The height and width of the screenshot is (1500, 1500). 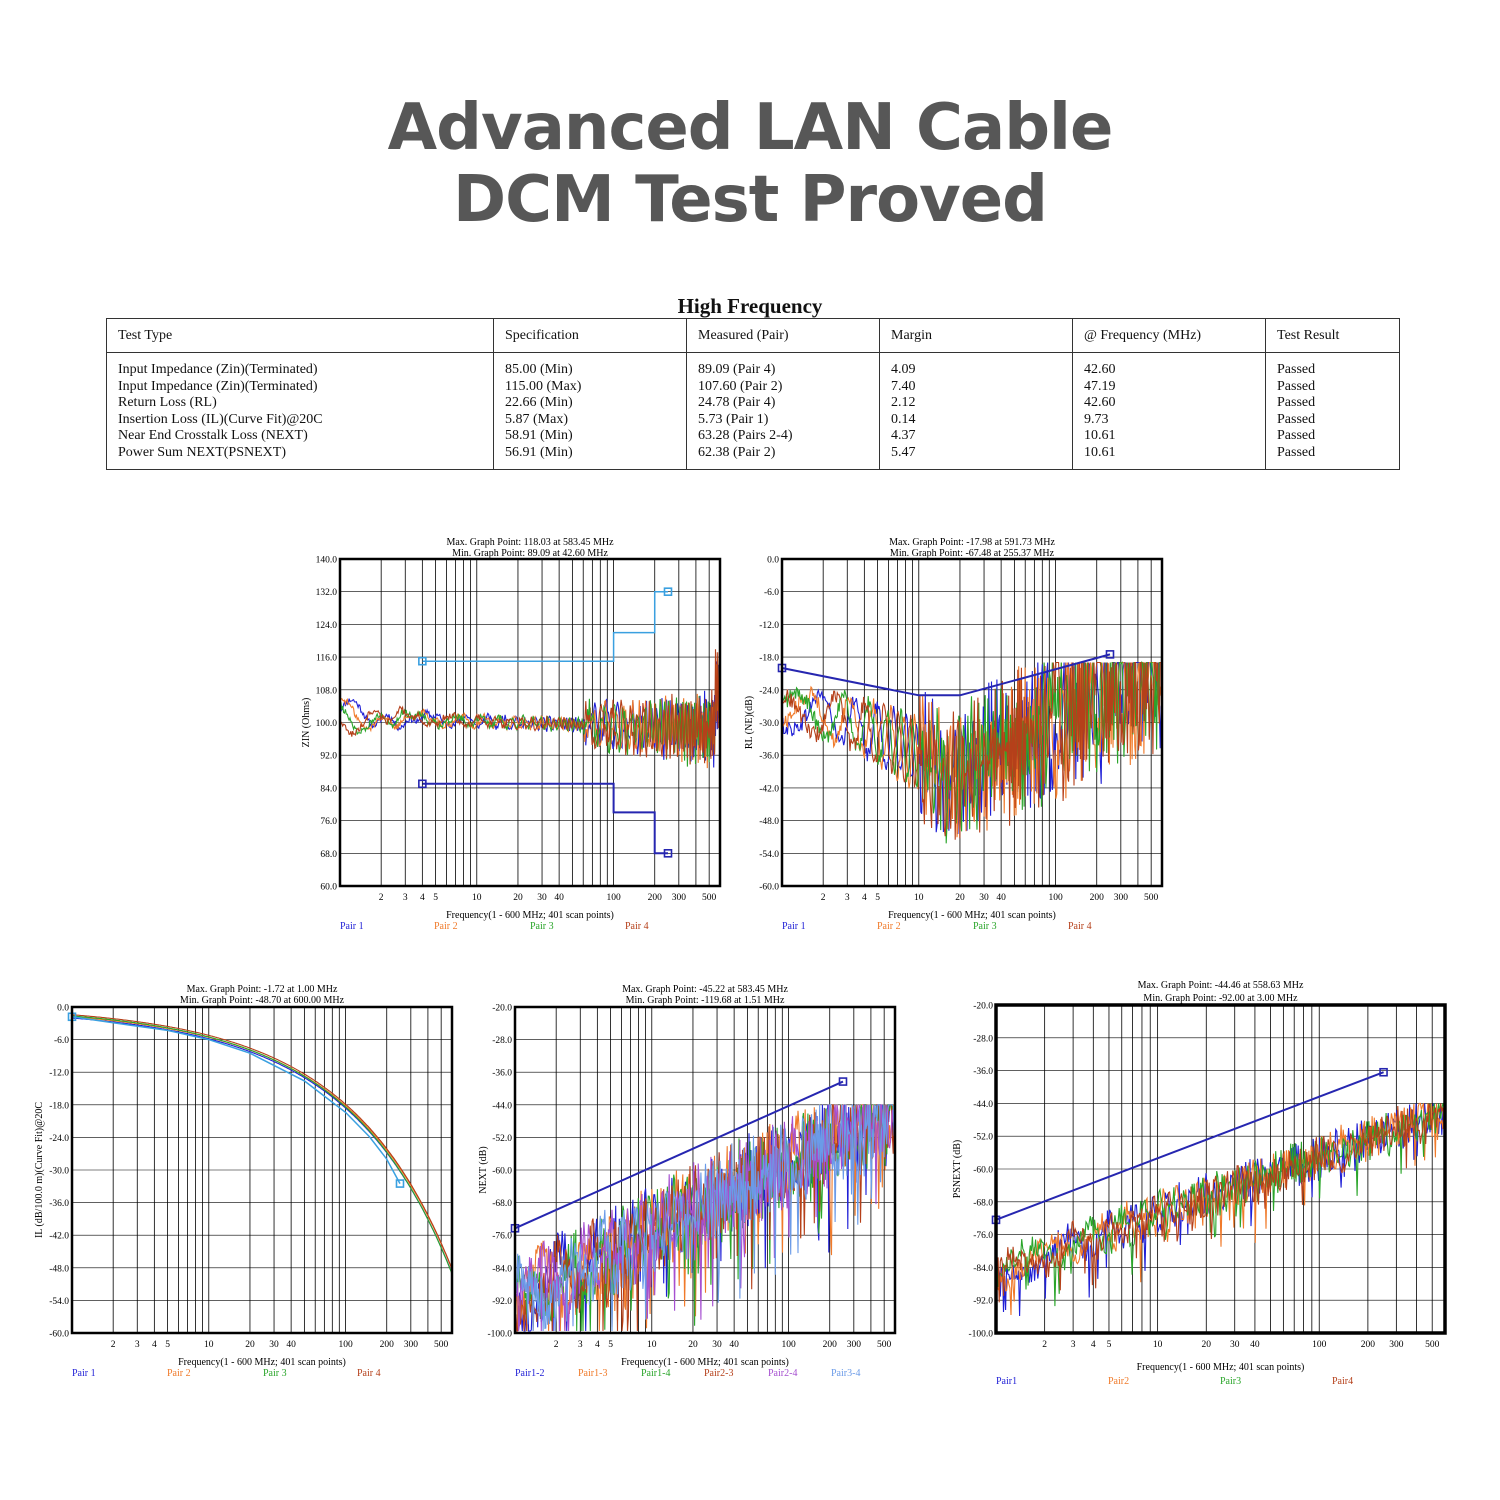 What do you see at coordinates (737, 369) in the screenshot?
I see `table-cell: 89.09 (Pair 4)` at bounding box center [737, 369].